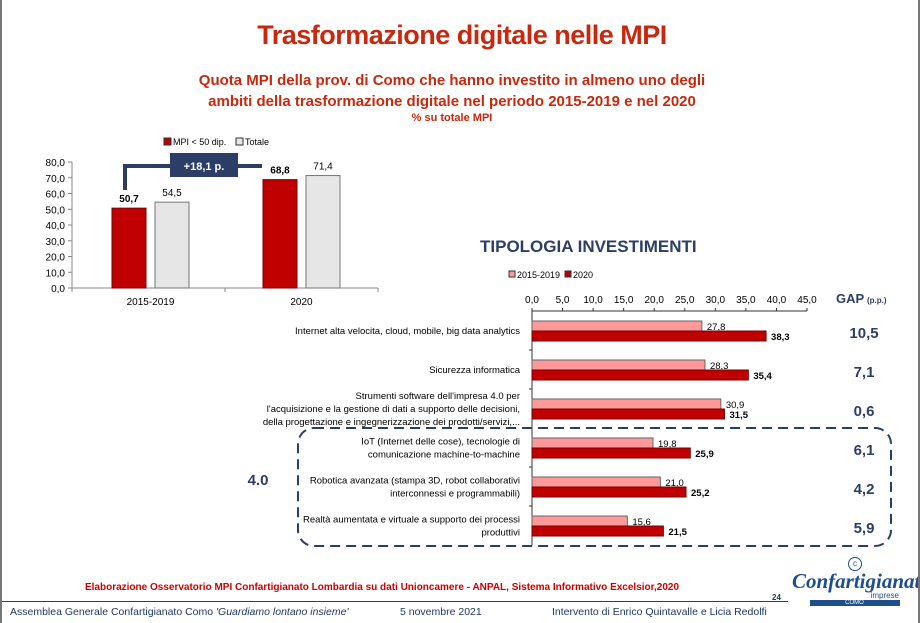 The width and height of the screenshot is (920, 623). Describe the element at coordinates (776, 597) in the screenshot. I see `page-number: 24` at that location.